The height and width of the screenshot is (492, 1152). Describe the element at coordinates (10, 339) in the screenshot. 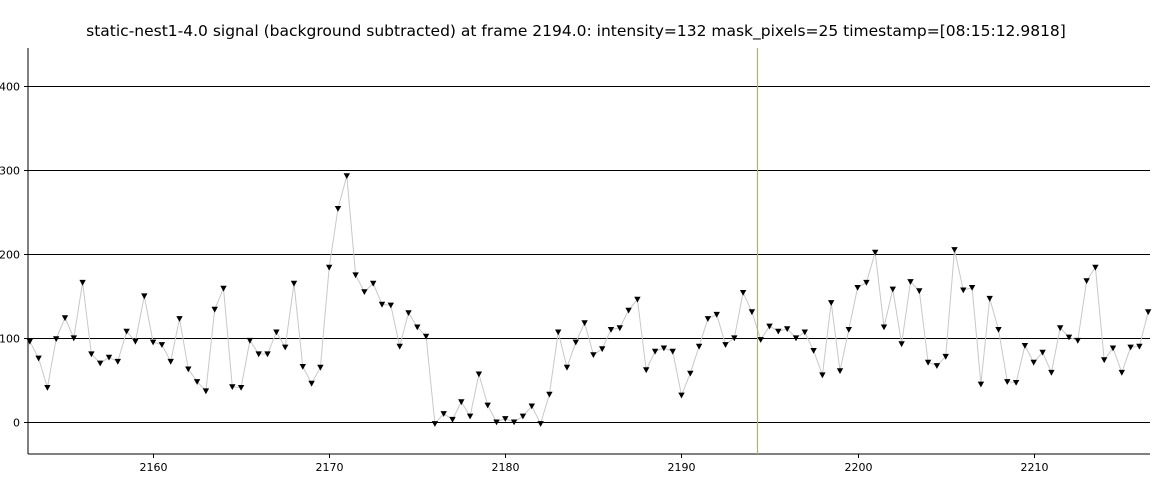

I see `y-tick-label-100: 100` at that location.